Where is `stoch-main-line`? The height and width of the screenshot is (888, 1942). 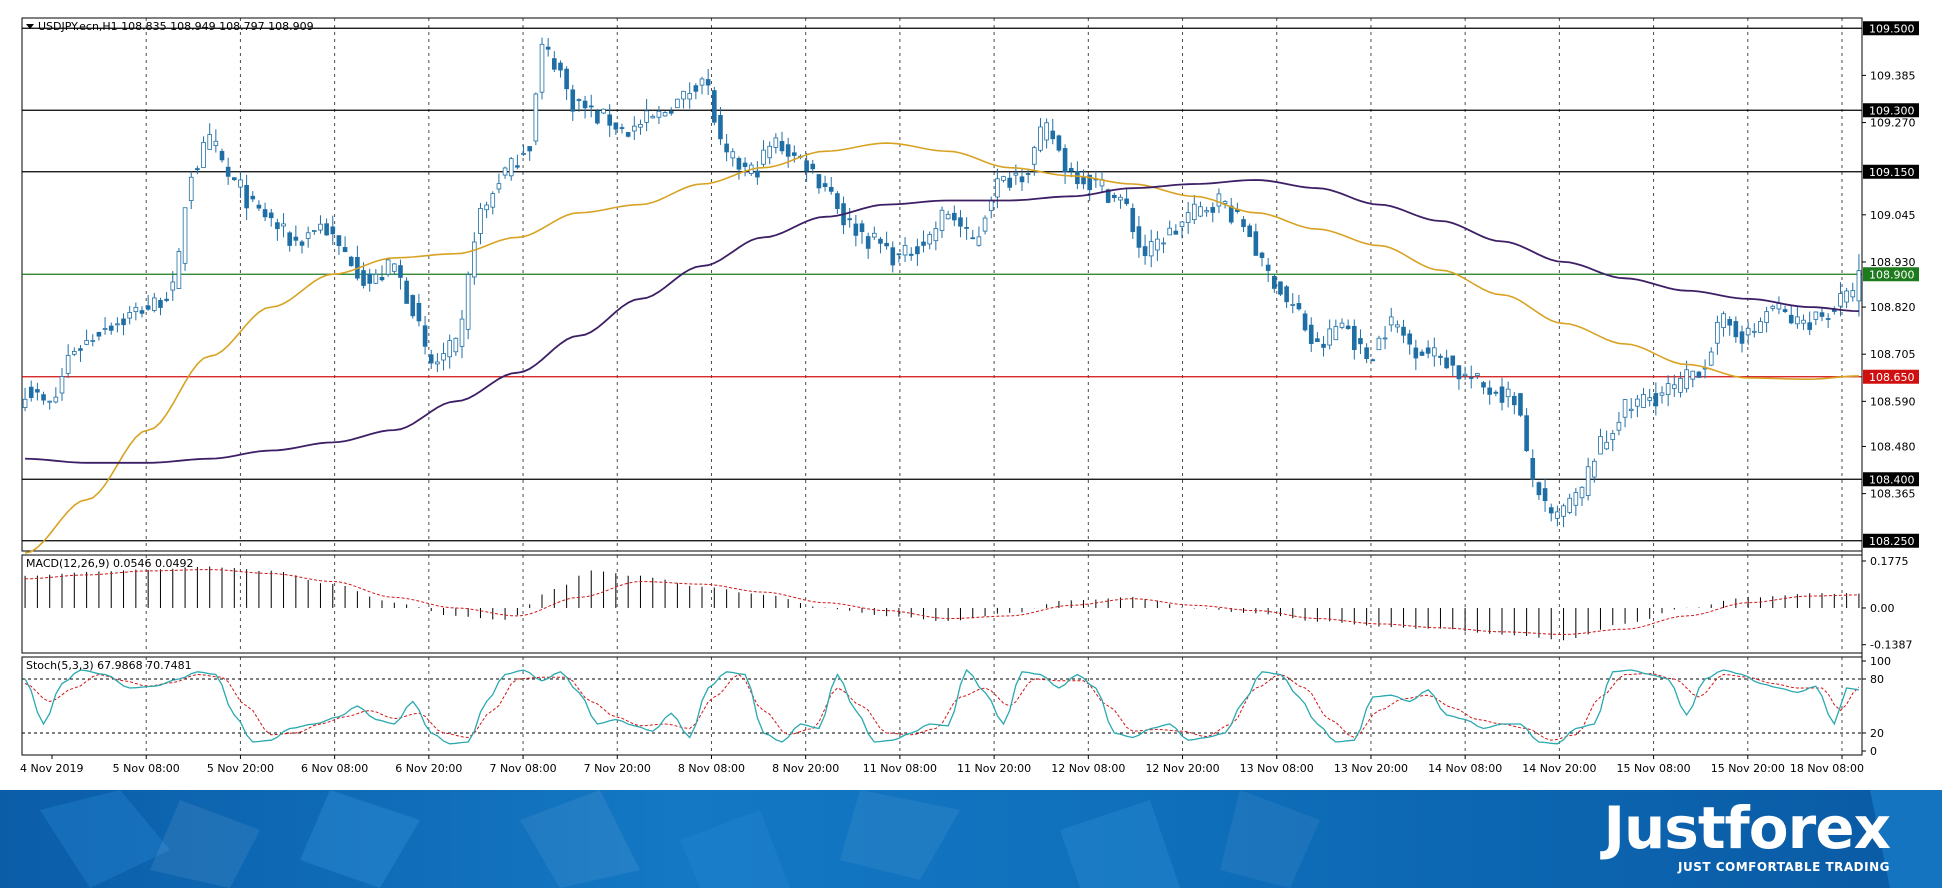
stoch-main-line is located at coordinates (941, 706).